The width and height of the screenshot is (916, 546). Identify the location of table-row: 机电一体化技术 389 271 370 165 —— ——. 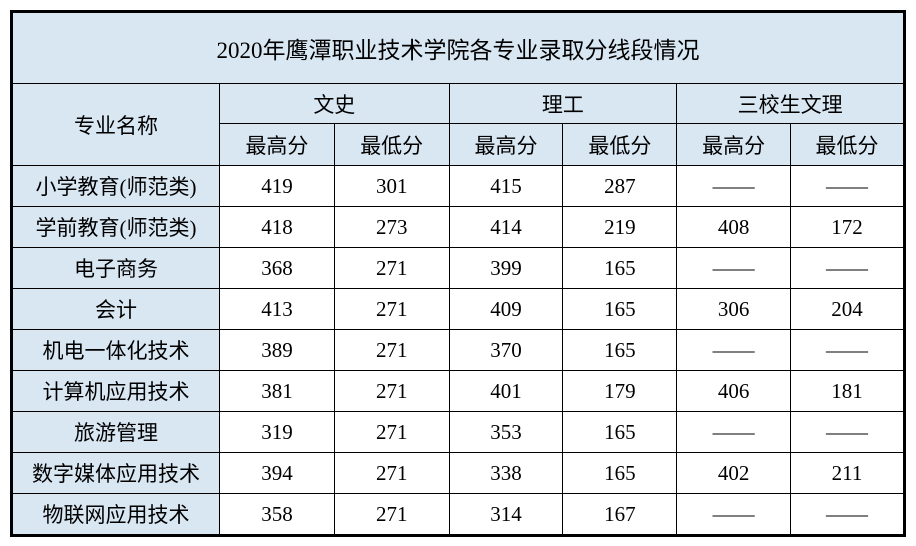
(457, 350).